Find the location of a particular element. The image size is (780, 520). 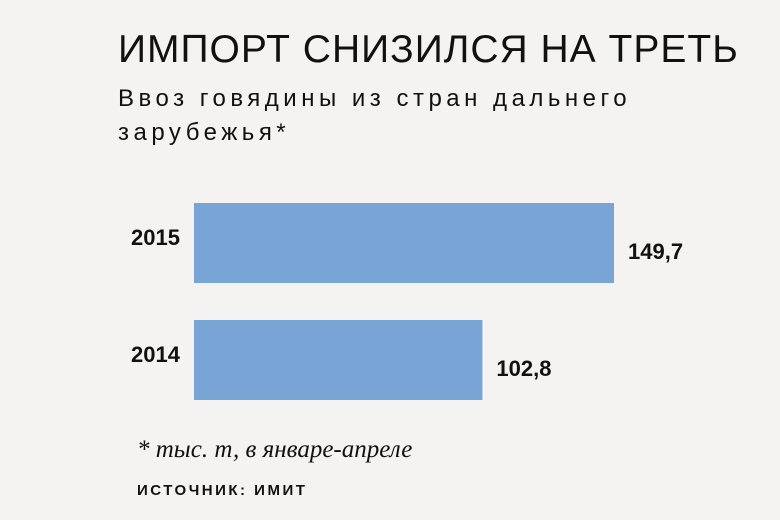

footnote: * тыс. т, в январе-апреле is located at coordinates (275, 449).